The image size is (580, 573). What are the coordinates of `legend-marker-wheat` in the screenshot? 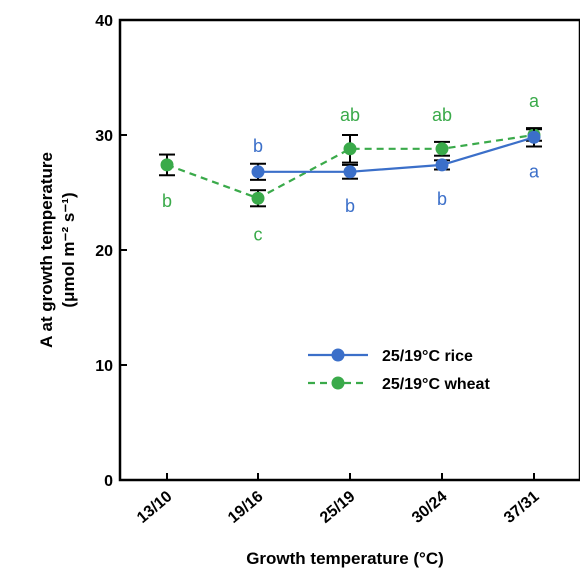 It's located at (338, 383).